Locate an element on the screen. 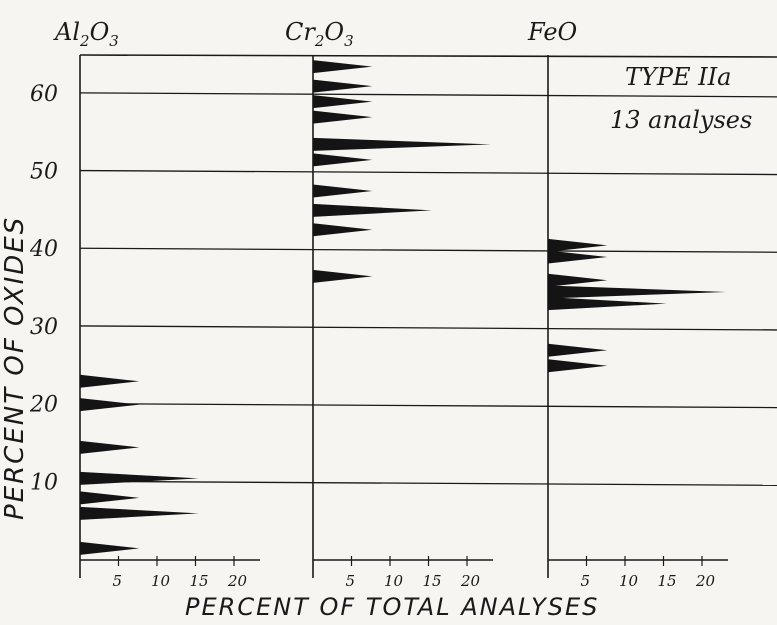 The height and width of the screenshot is (625, 777). y-tick-label-40: 40 is located at coordinates (43, 249).